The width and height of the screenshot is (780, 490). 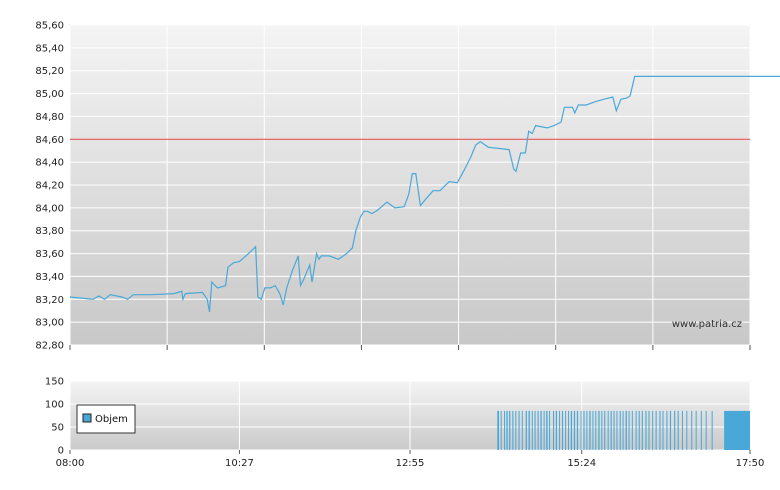 What do you see at coordinates (61, 451) in the screenshot?
I see `volume-y-tick-label: 0` at bounding box center [61, 451].